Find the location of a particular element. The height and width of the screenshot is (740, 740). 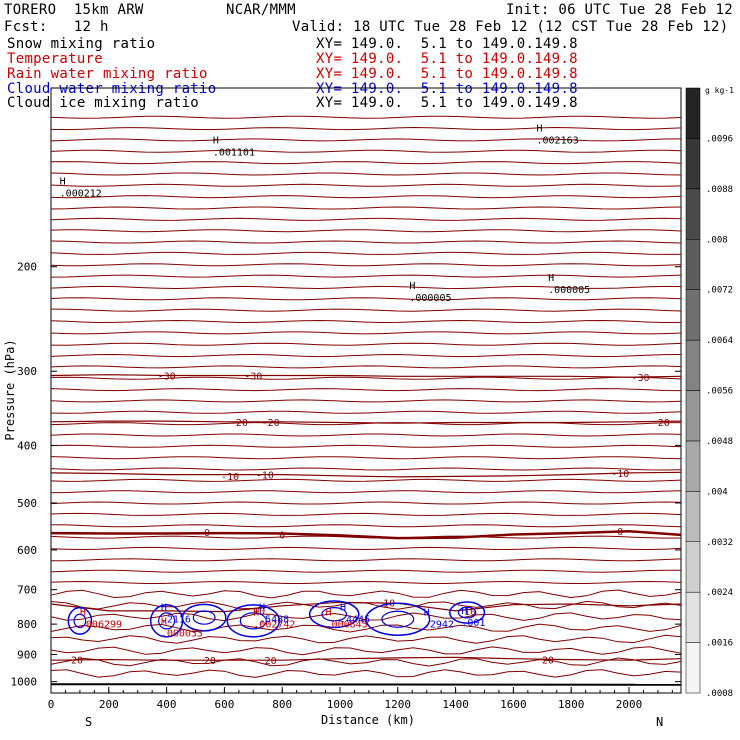

colorbar-label: .0072 is located at coordinates (719, 291).